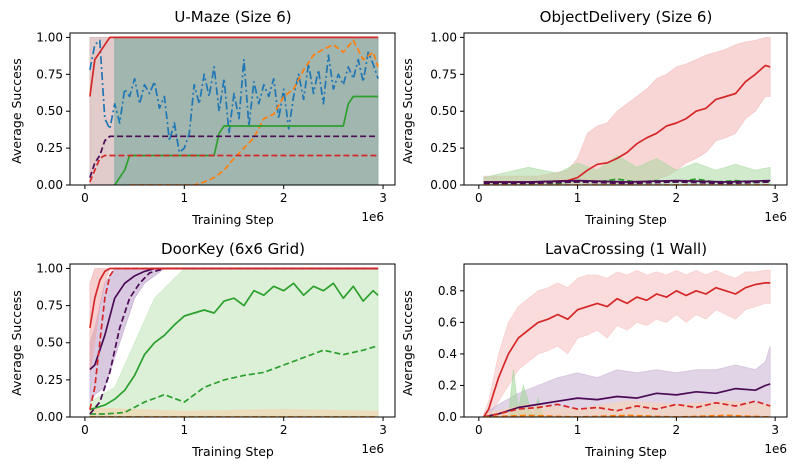 The height and width of the screenshot is (470, 798). Describe the element at coordinates (447, 385) in the screenshot. I see `y-tick-label: 0.2` at that location.